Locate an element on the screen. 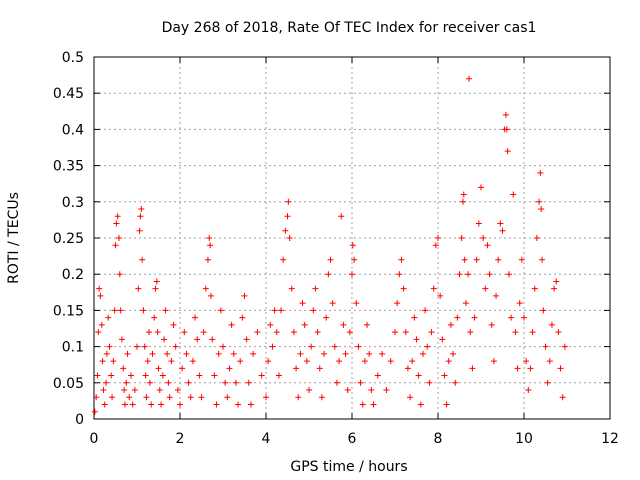 Image resolution: width=640 pixels, height=480 pixels. x-tick-label: 12 is located at coordinates (610, 439).